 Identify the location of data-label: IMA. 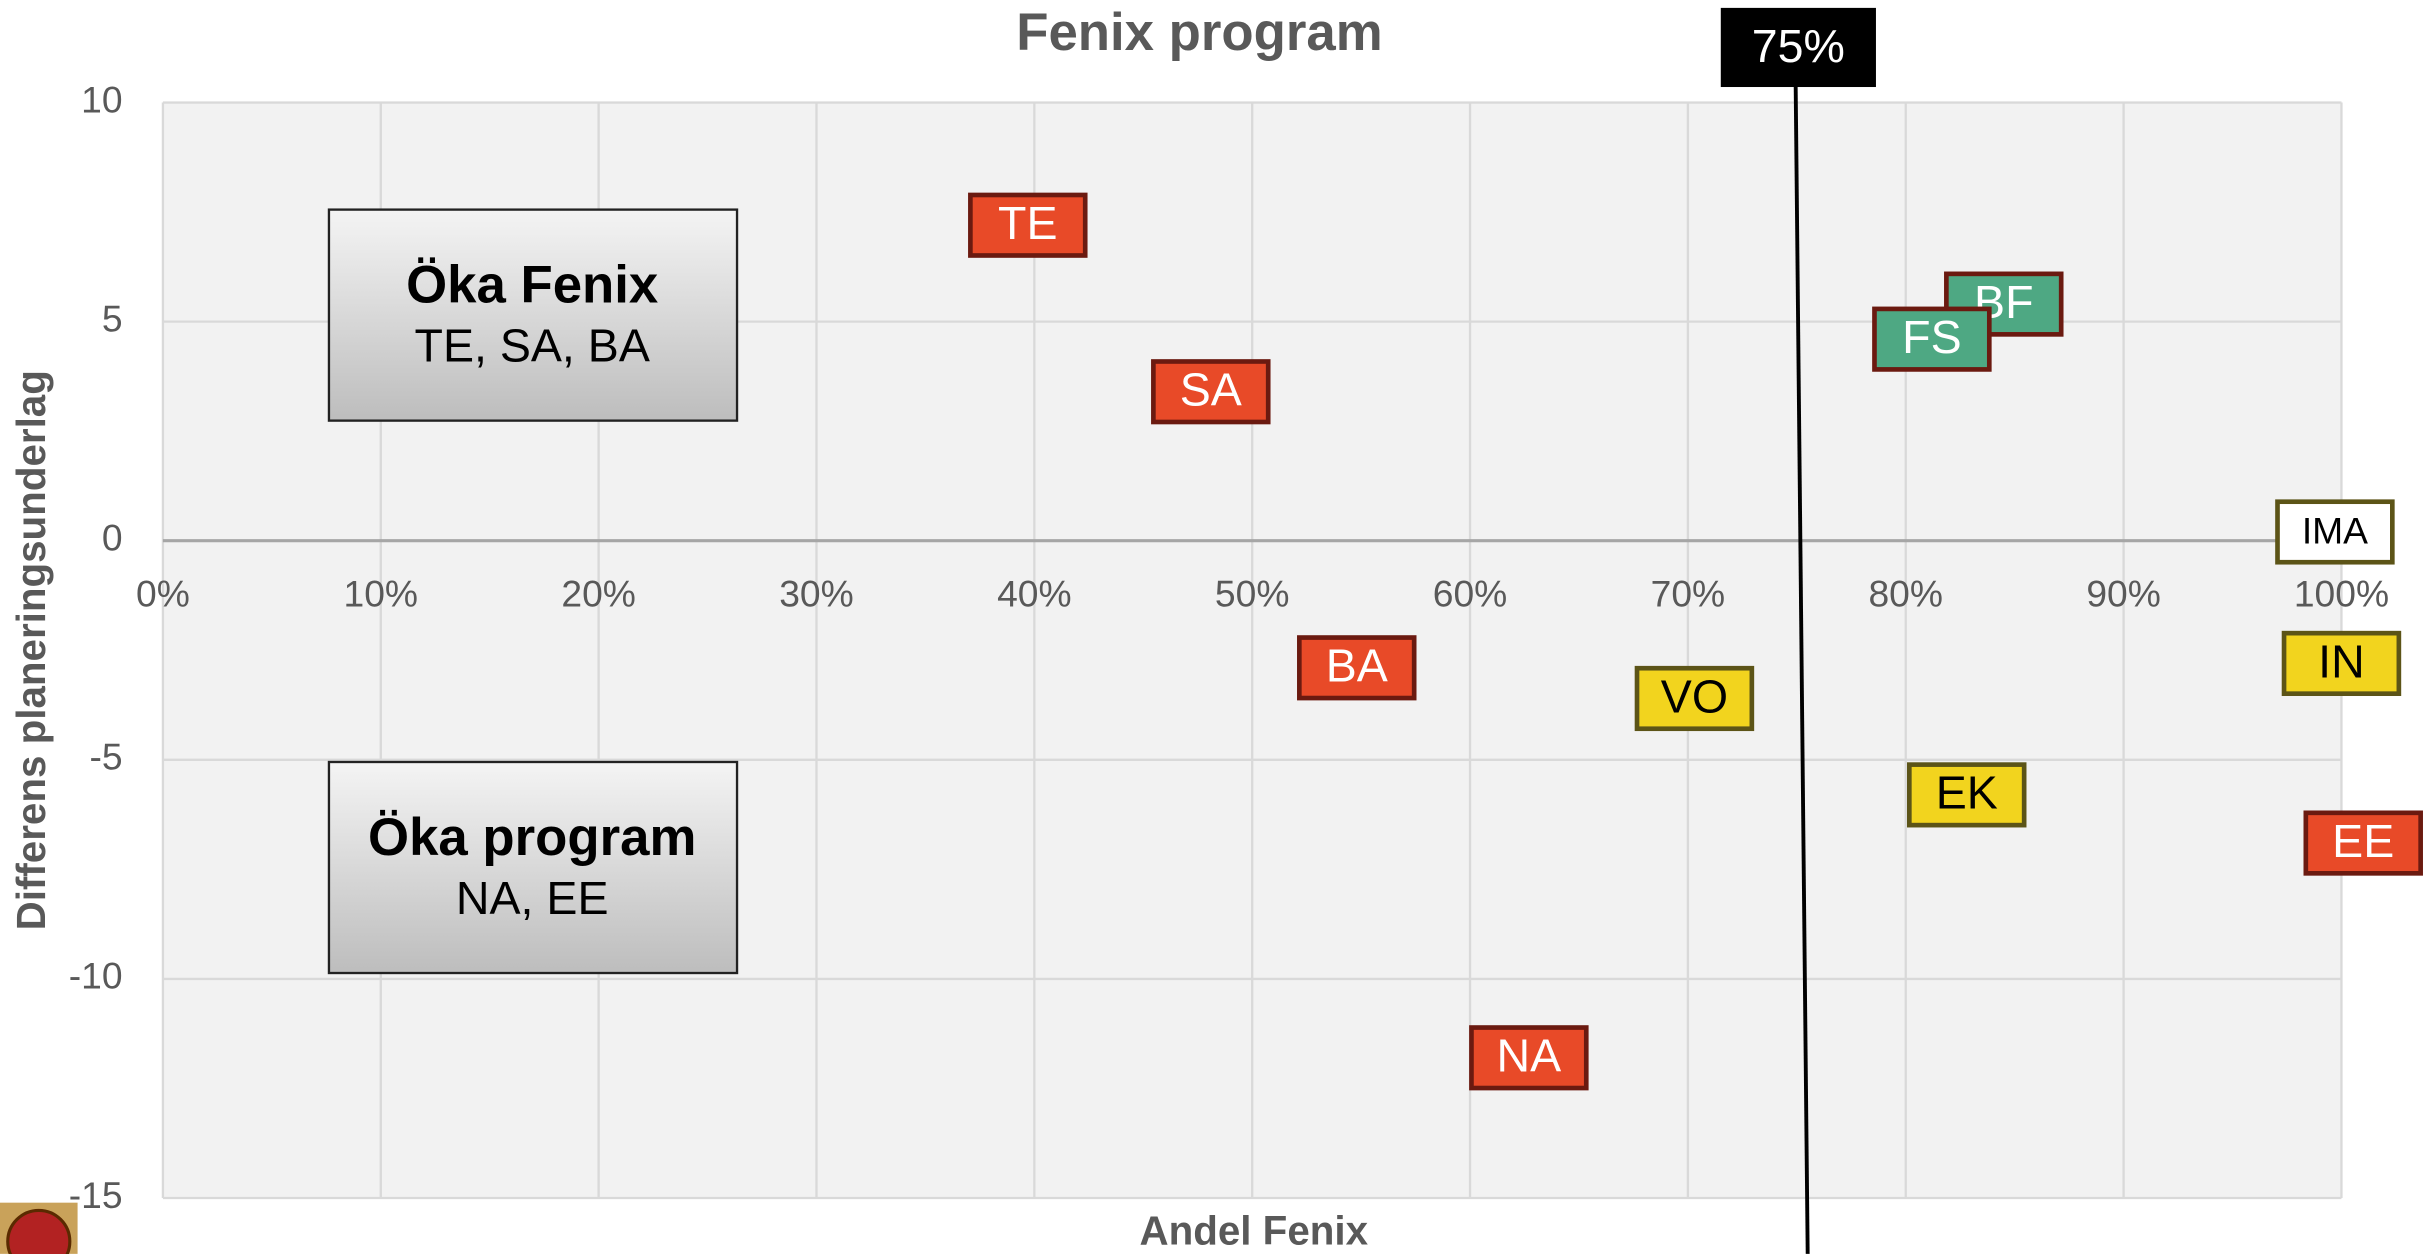
(2335, 530).